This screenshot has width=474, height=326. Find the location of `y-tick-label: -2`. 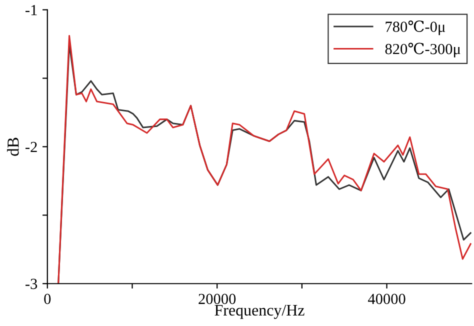

y-tick-label: -2 is located at coordinates (31, 147).